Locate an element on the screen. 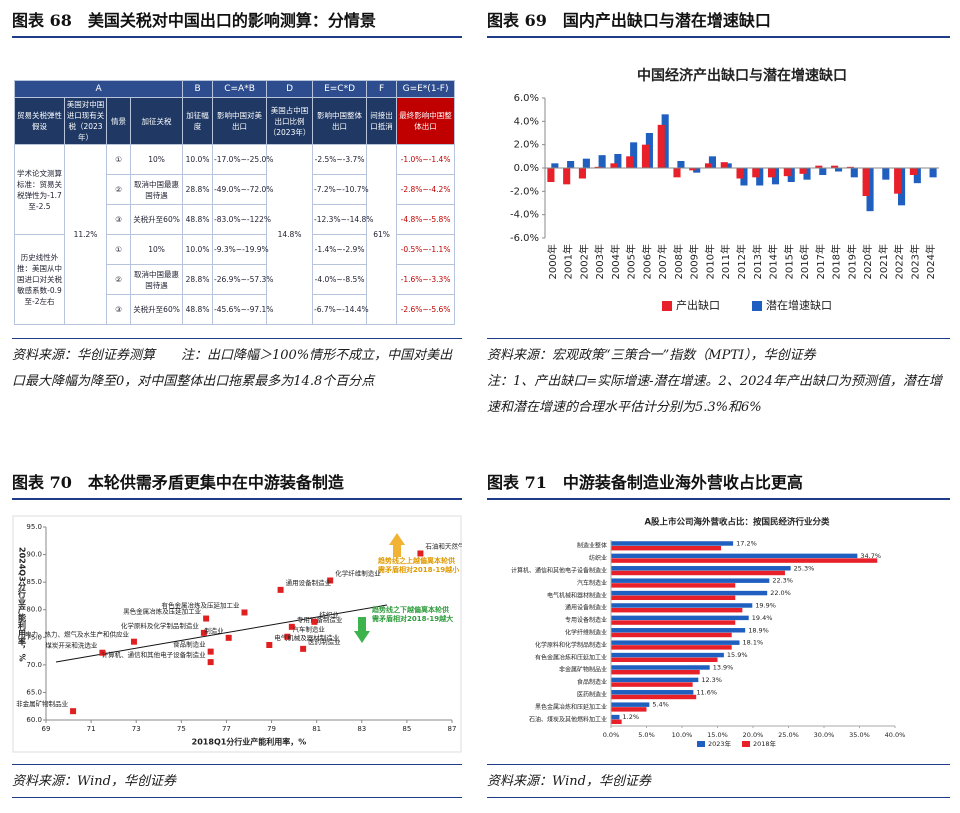  point-label: 黑色金属冶炼及压延加工业 is located at coordinates (162, 611).